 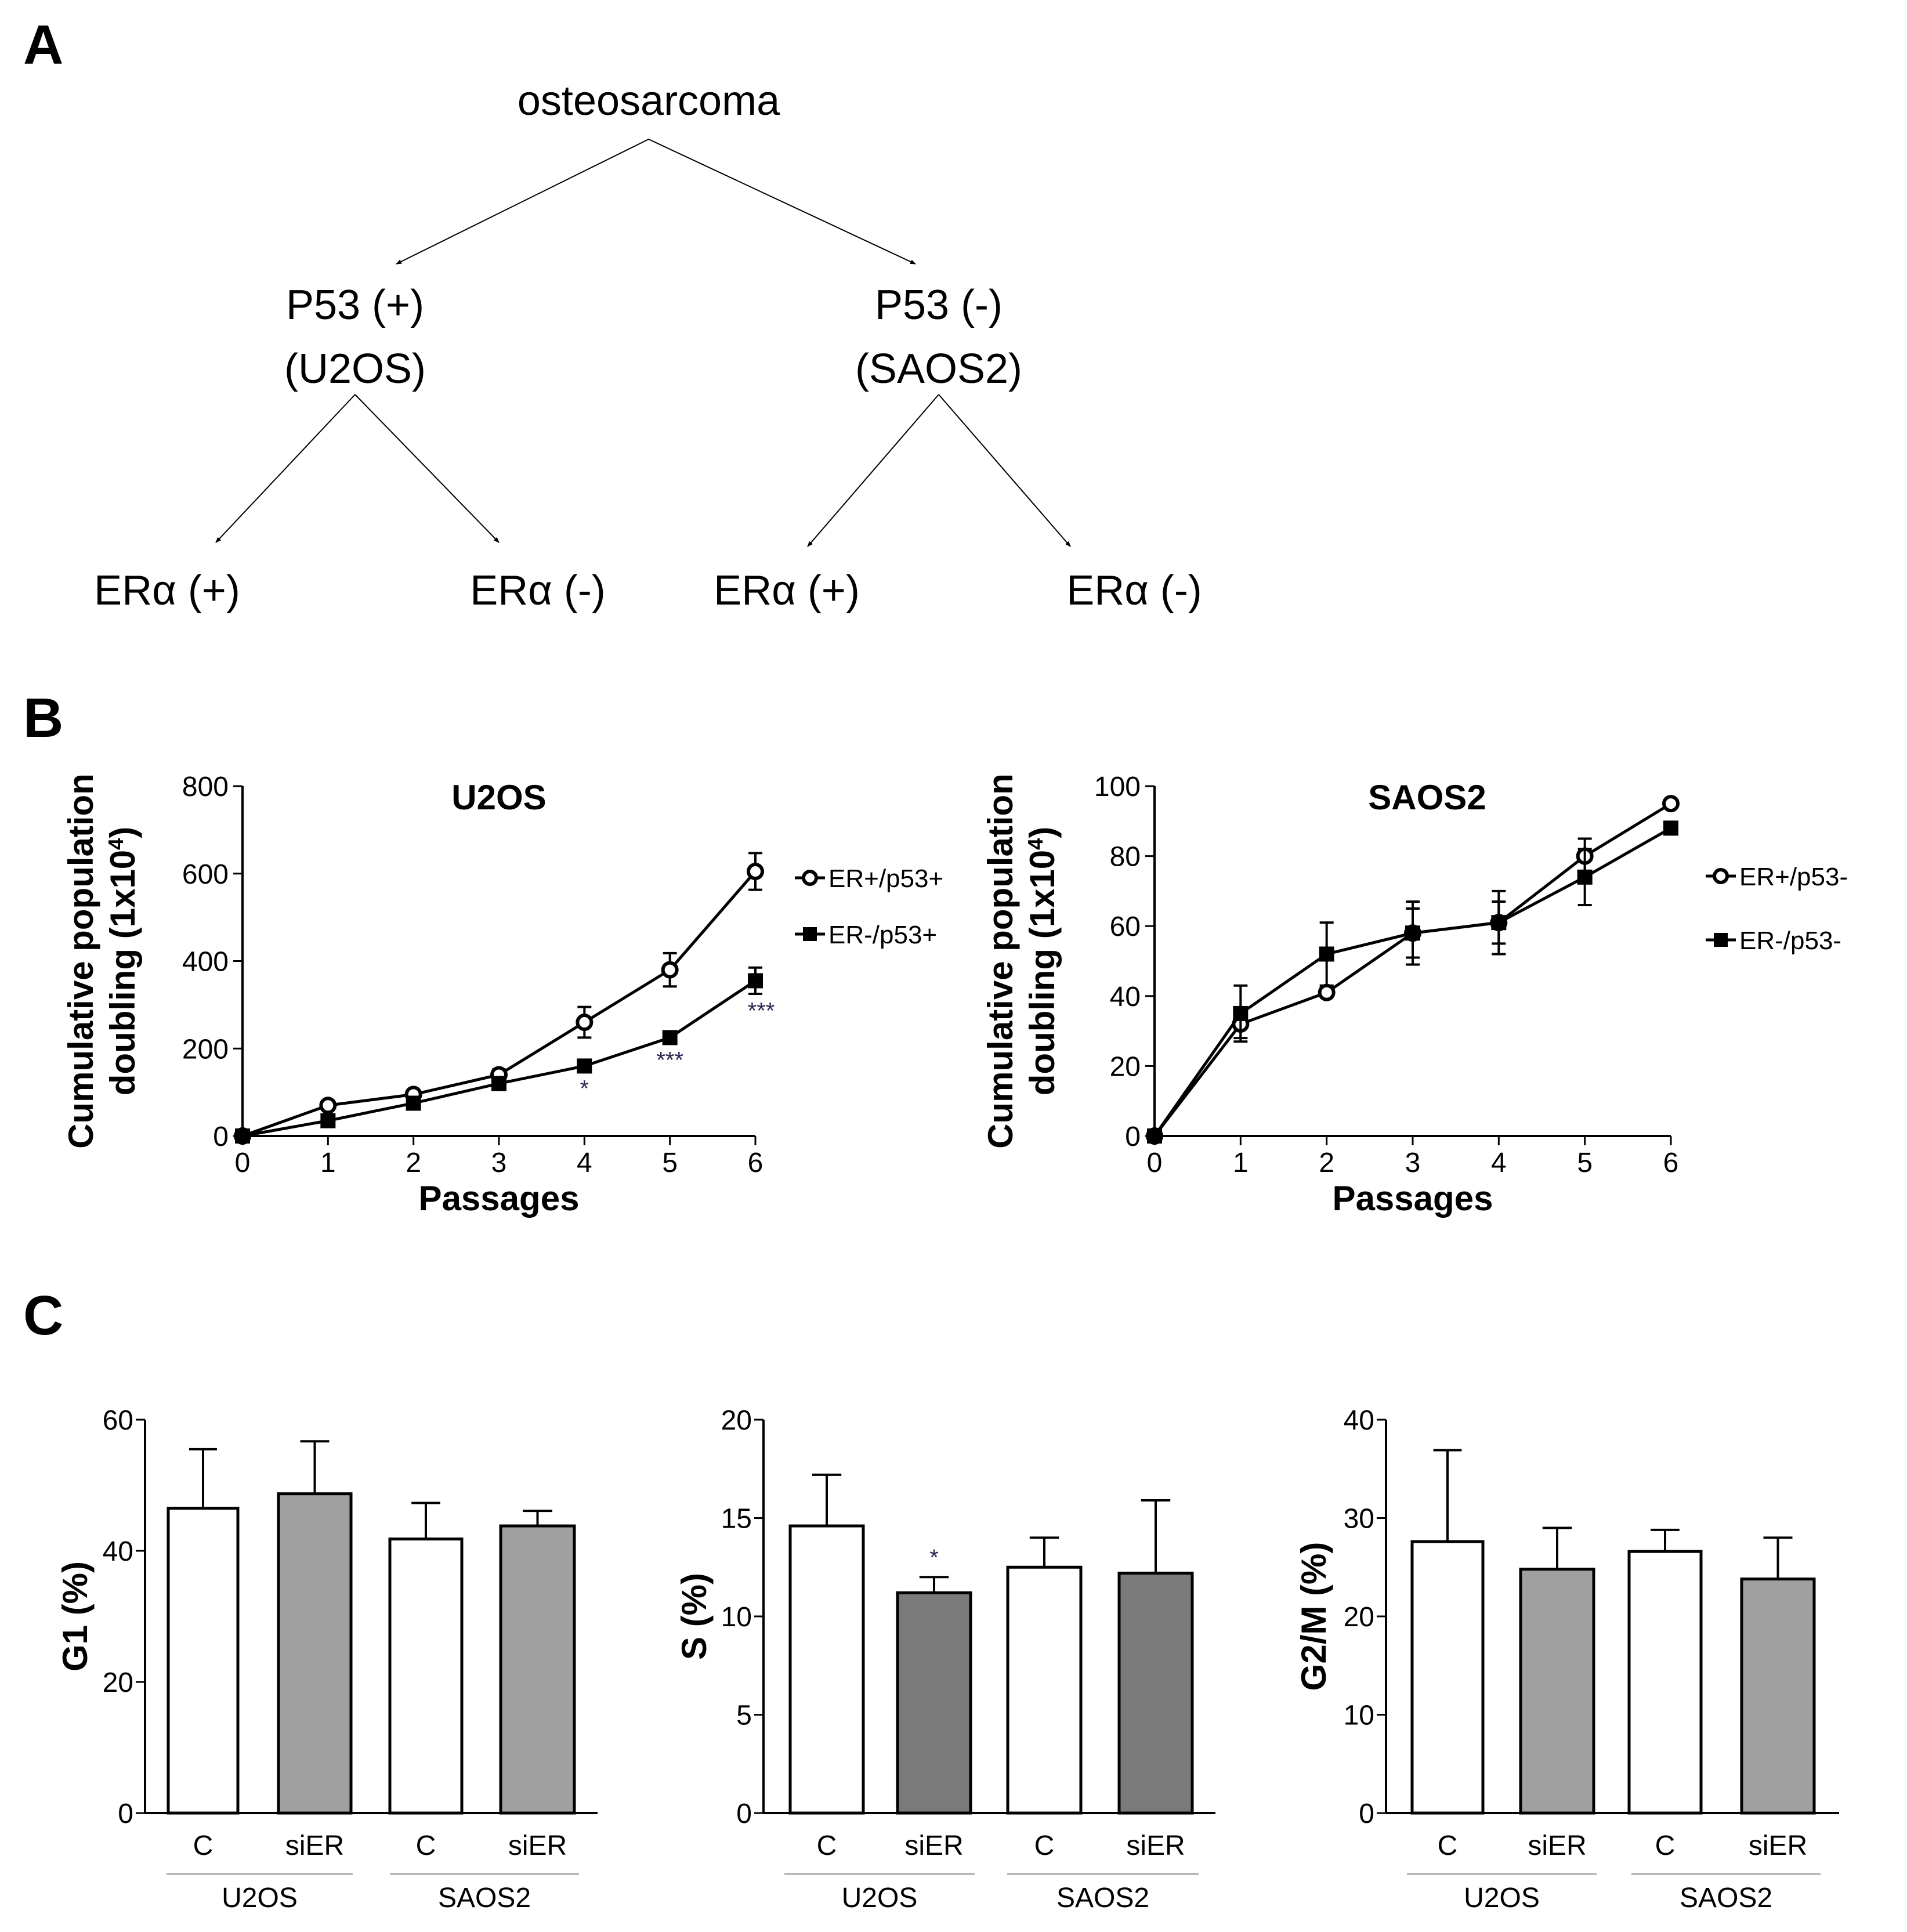 What do you see at coordinates (1793, 877) in the screenshot?
I see `legend-label: ER+/p53-` at bounding box center [1793, 877].